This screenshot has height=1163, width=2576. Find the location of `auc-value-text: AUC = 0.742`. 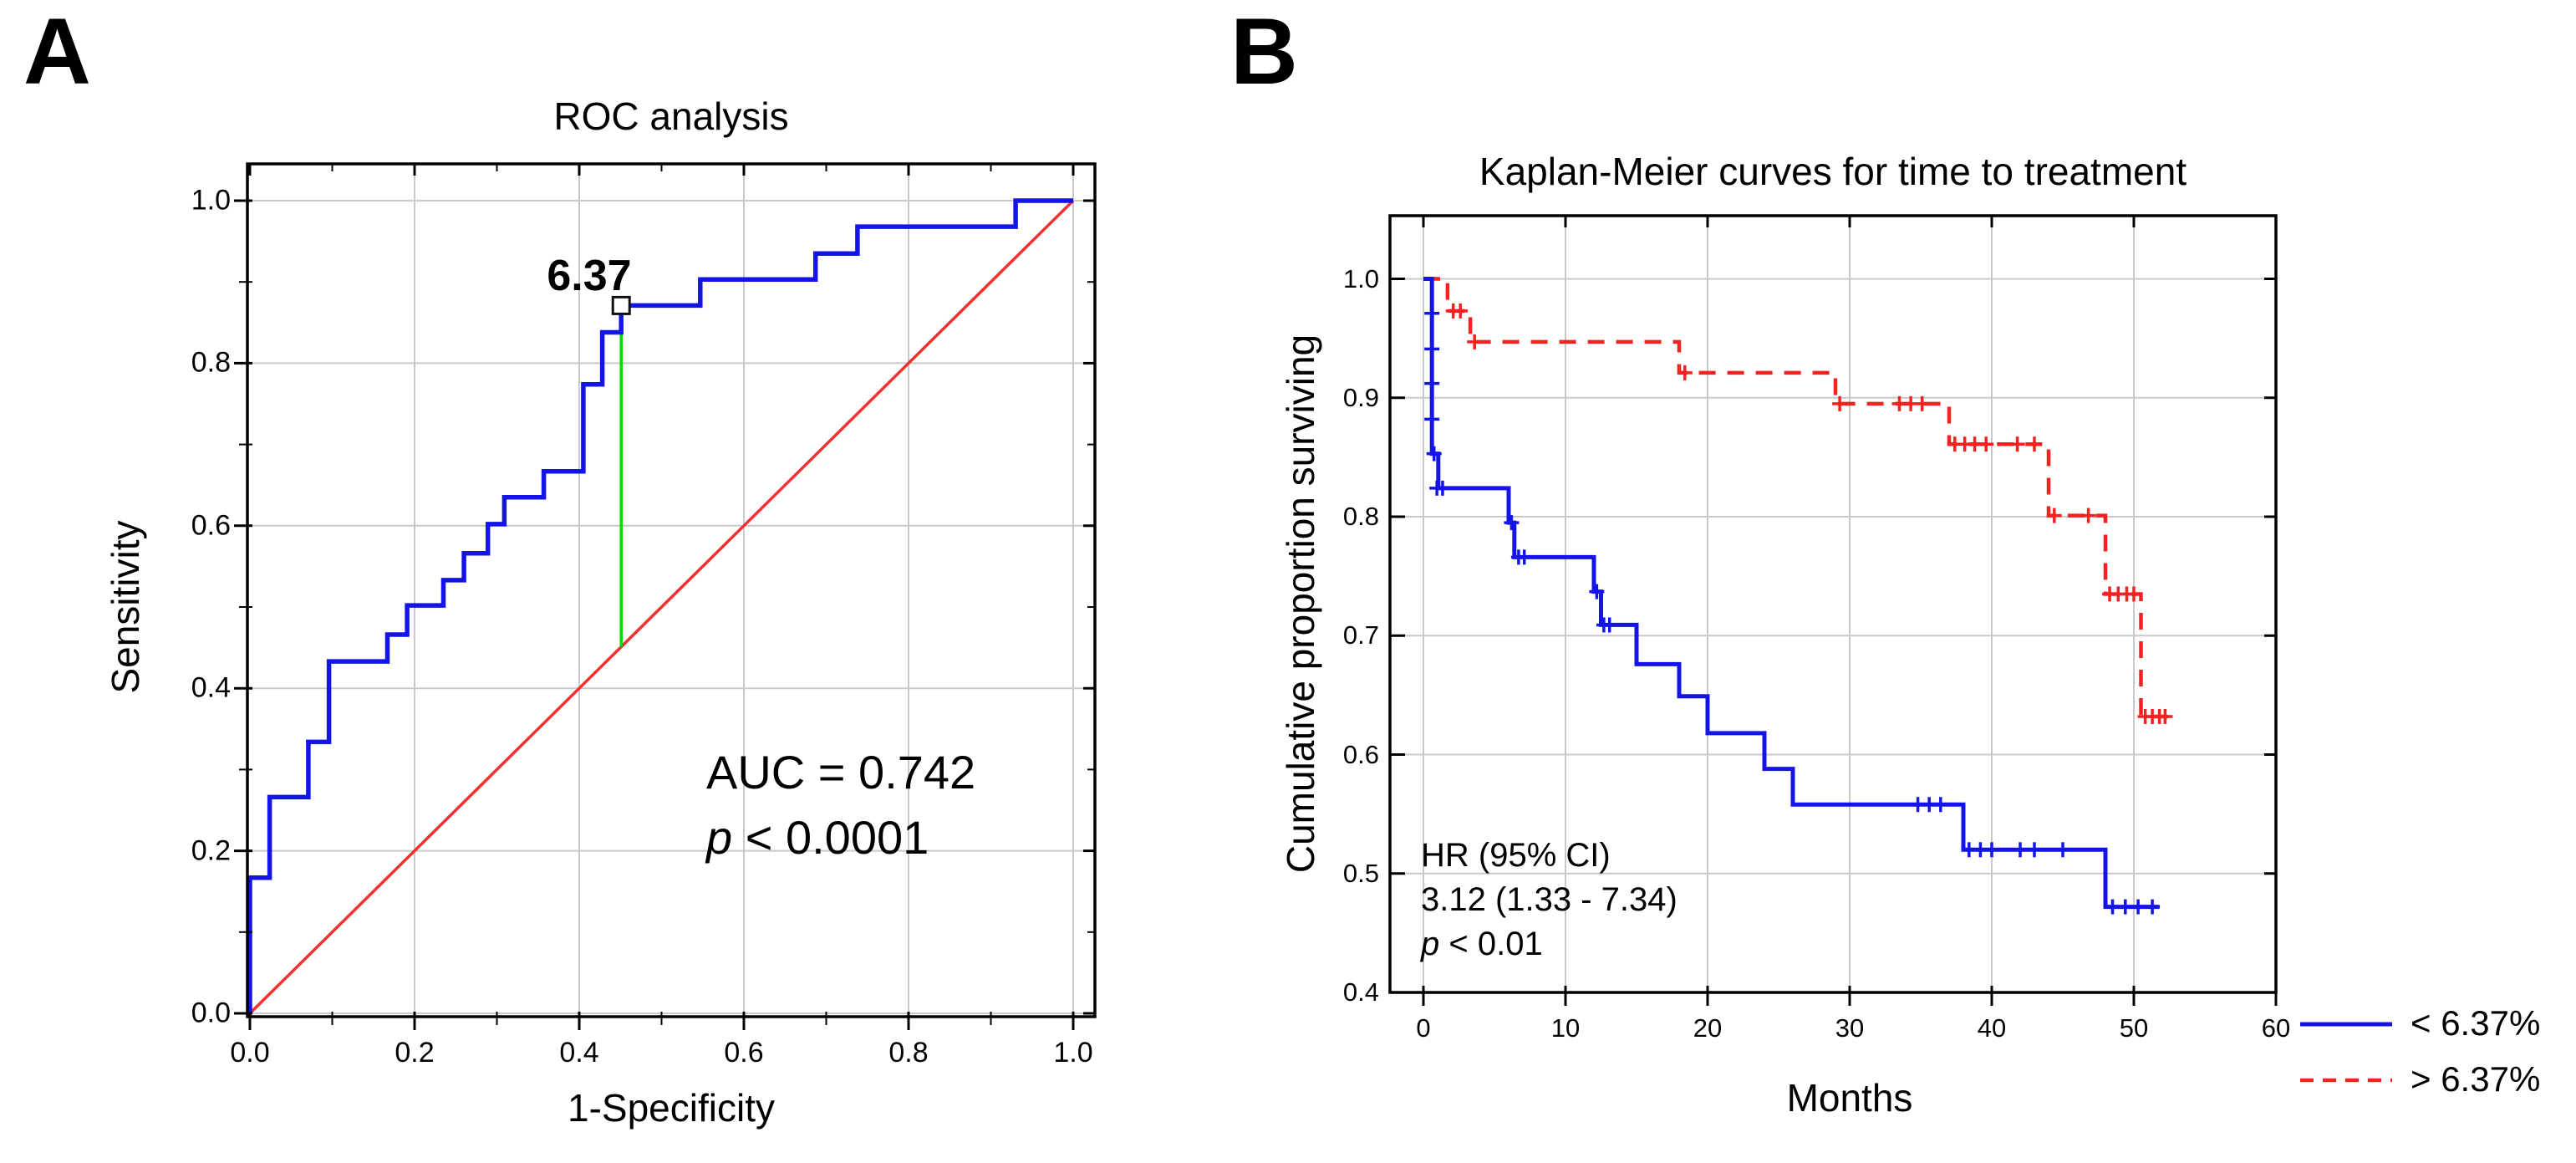

auc-value-text: AUC = 0.742 is located at coordinates (841, 772).